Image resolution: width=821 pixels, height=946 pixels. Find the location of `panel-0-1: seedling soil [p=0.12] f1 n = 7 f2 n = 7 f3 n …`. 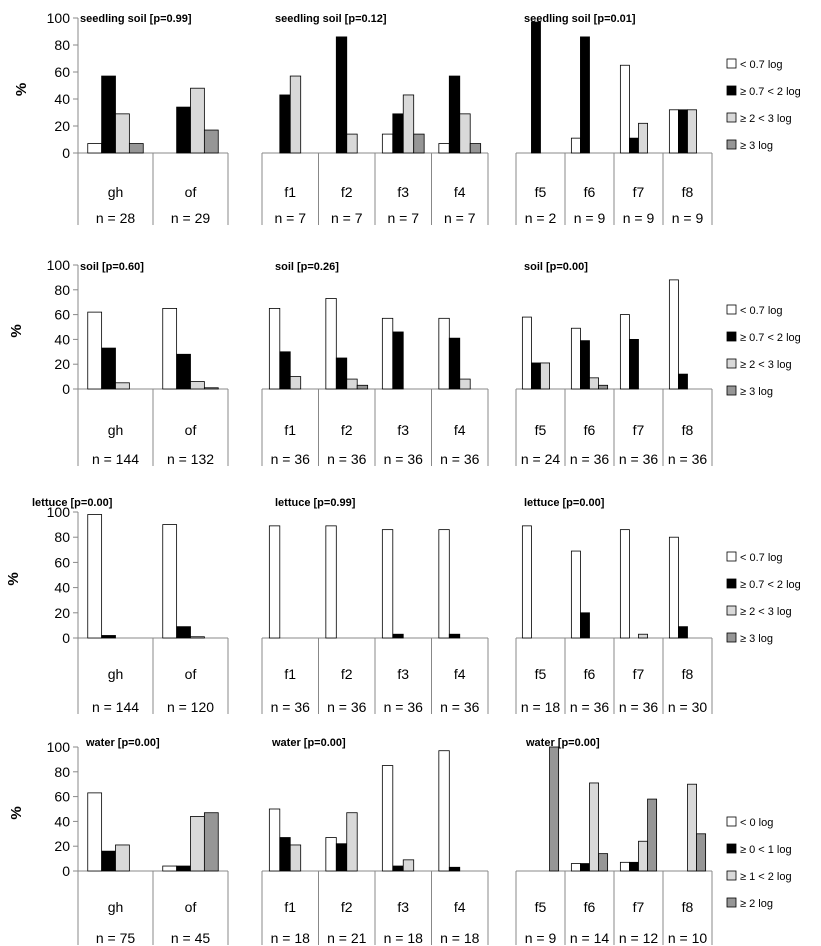

panel-0-1: seedling soil [p=0.12] f1 n = 7 f2 n = 7 f3 n … is located at coordinates (375, 119).